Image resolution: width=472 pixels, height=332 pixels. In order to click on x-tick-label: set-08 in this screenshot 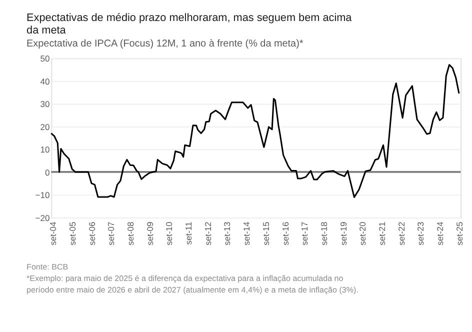, I will do `click(131, 233)`.